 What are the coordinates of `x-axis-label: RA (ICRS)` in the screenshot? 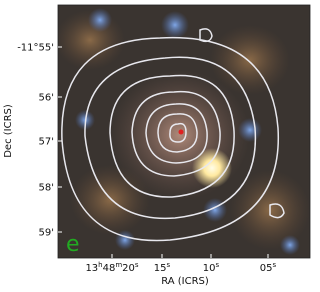 It's located at (185, 281).